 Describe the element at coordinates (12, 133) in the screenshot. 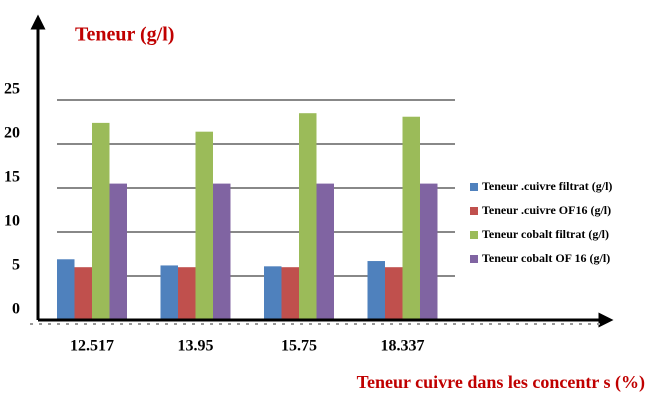

I see `y-tick-label: 20` at that location.